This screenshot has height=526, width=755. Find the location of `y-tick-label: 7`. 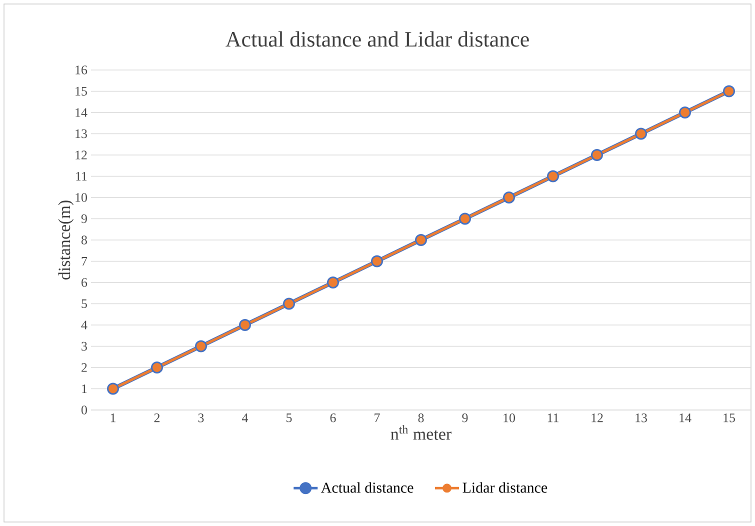

y-tick-label: 7 is located at coordinates (85, 261).